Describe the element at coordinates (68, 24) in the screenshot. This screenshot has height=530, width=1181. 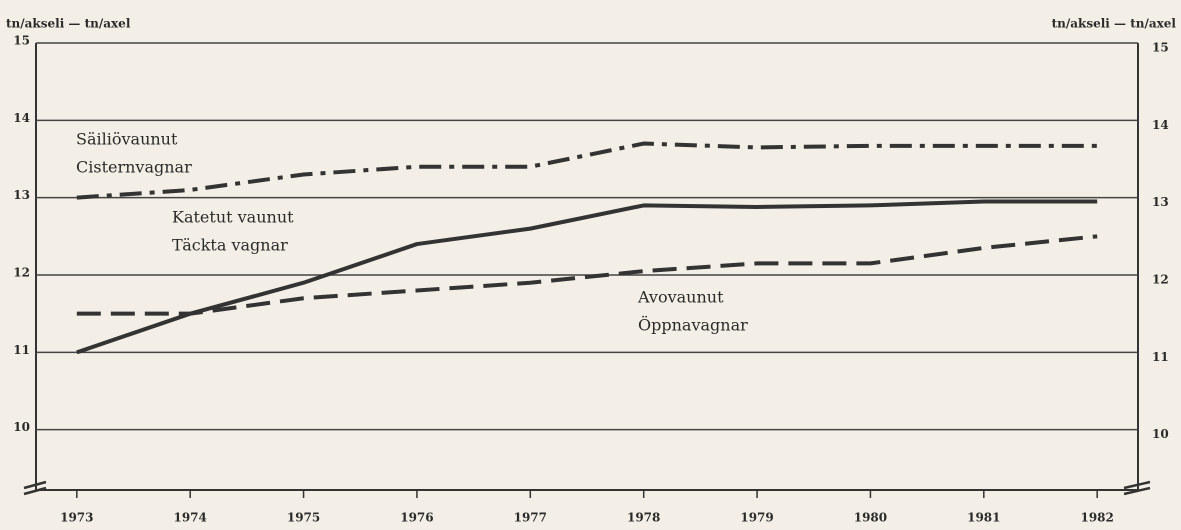
I see `y-axis-label: tn/akseli — tn/axel` at that location.